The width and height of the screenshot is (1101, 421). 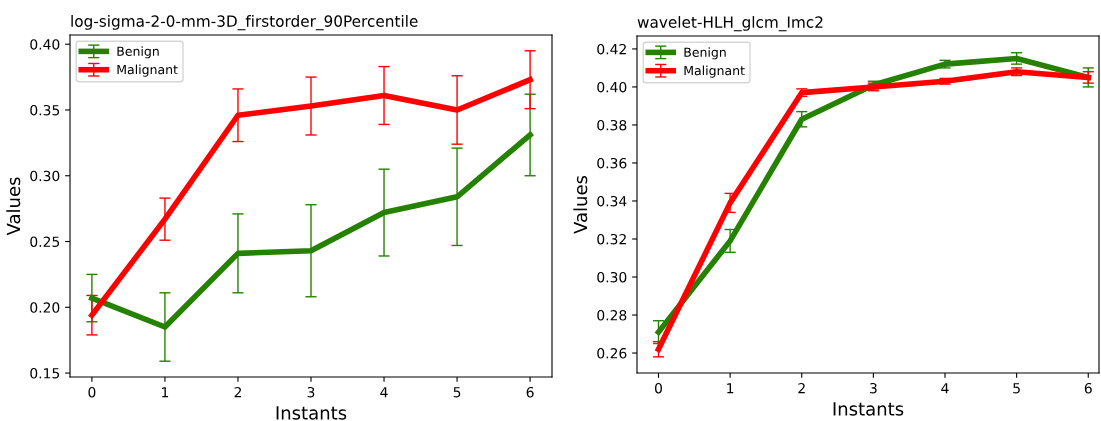 What do you see at coordinates (612, 315) in the screenshot?
I see `y-tick-label: 0.28` at bounding box center [612, 315].